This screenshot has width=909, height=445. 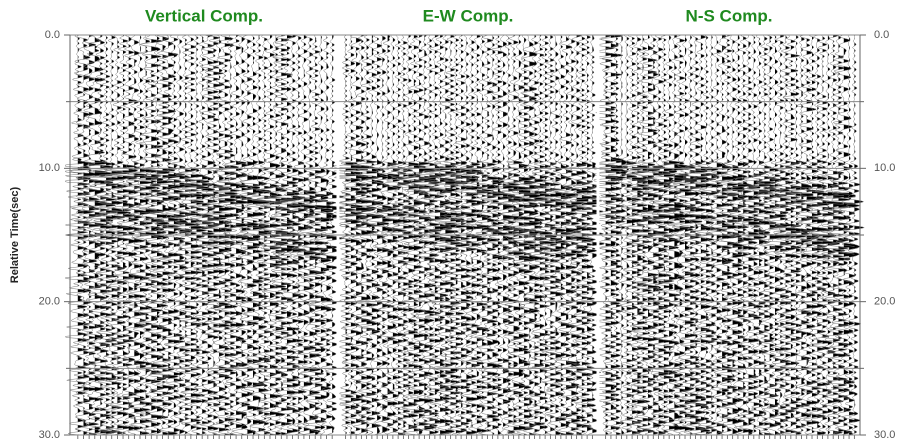 I want to click on y-tick-label: 20.0, so click(x=49, y=302).